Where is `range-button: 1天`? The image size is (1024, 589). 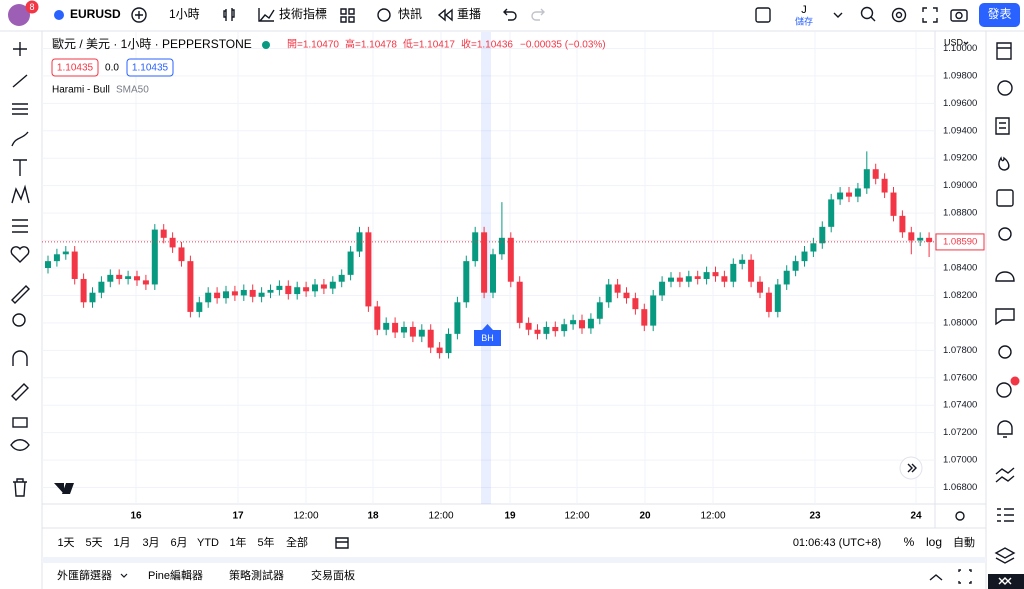 range-button: 1天 is located at coordinates (65, 543).